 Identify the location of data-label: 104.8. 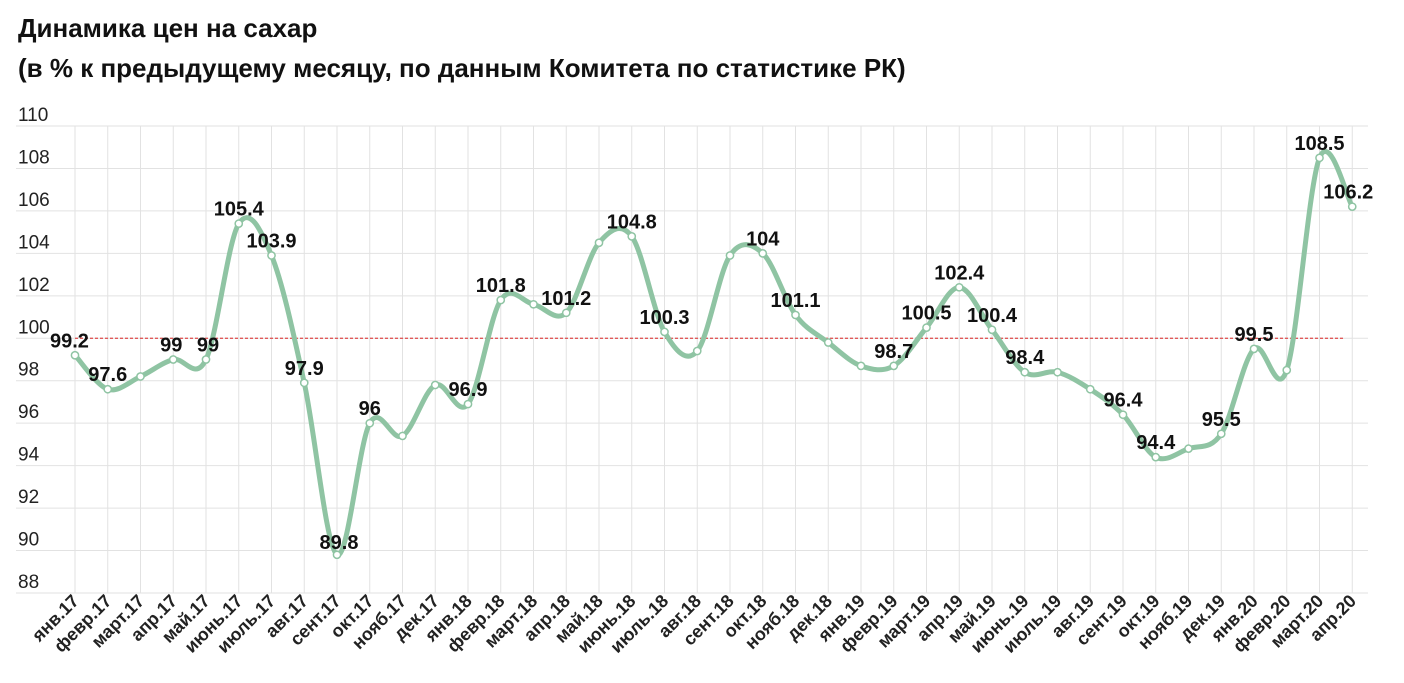
(632, 222).